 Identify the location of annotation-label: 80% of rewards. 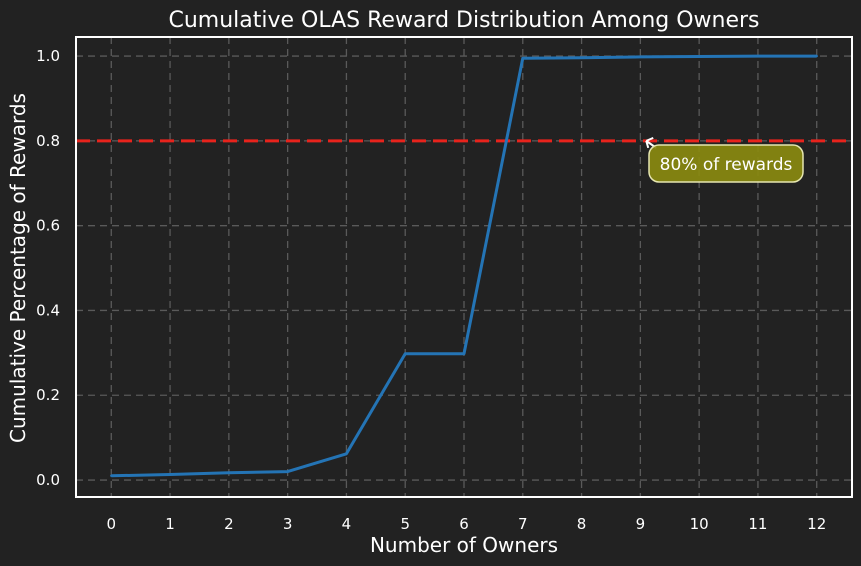
(726, 165).